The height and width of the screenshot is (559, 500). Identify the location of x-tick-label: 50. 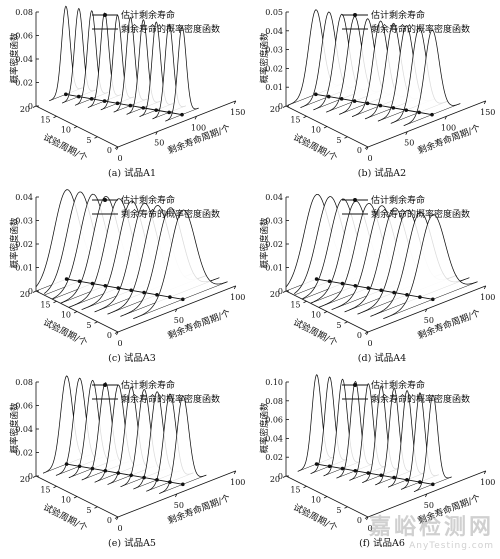
(179, 505).